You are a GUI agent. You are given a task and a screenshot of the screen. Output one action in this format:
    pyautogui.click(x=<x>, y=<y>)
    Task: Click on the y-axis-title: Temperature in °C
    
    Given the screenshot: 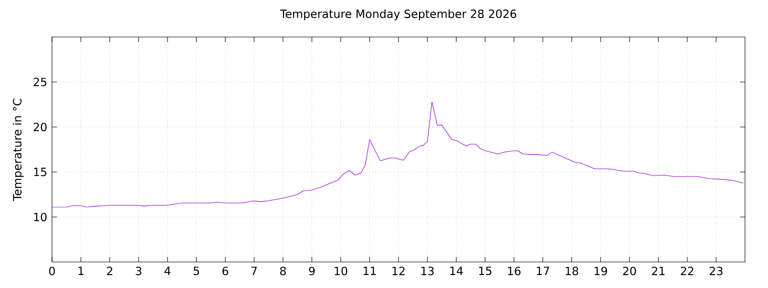 What is the action you would take?
    pyautogui.click(x=18, y=149)
    